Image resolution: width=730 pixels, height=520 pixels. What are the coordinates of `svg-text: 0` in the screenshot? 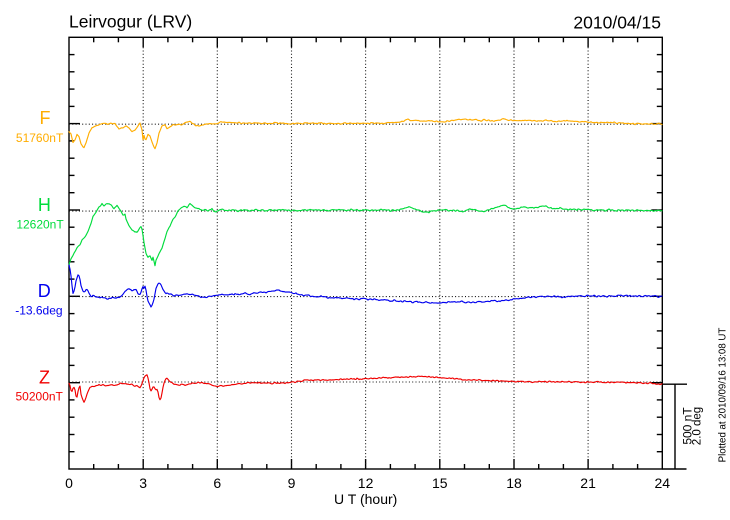 It's located at (69, 483).